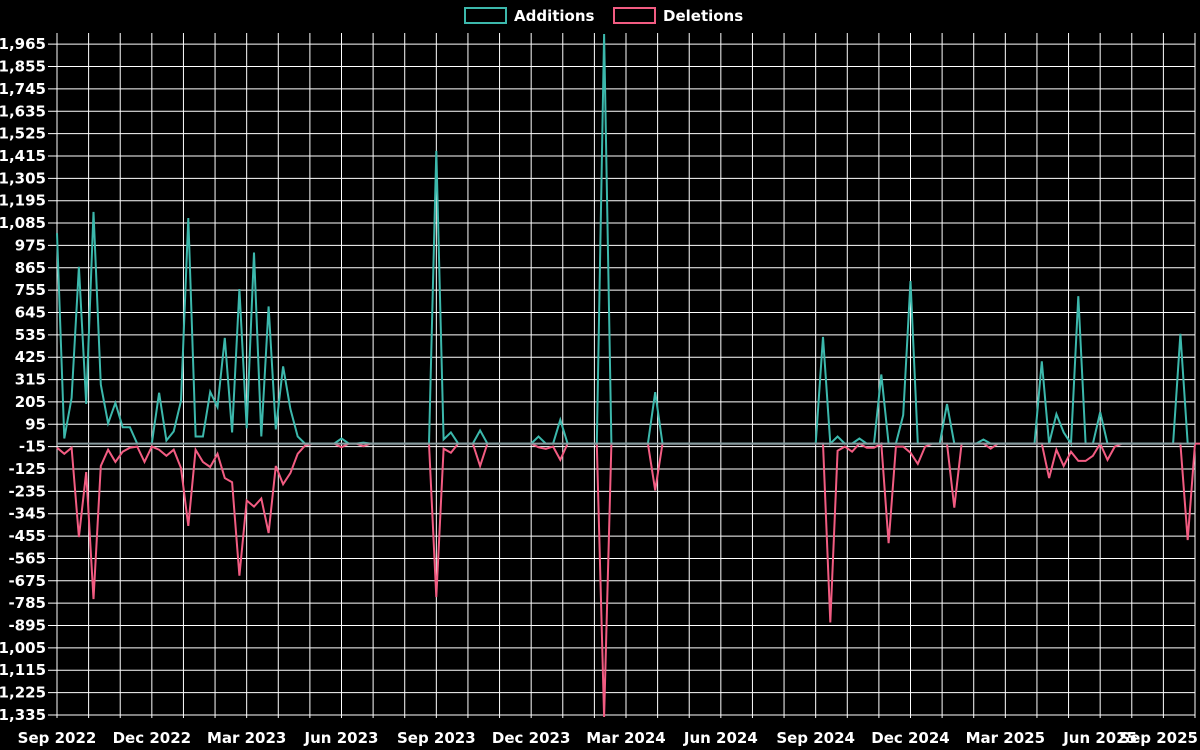 The image size is (1200, 750). What do you see at coordinates (554, 16) in the screenshot?
I see `legend-label-additions: Additions` at bounding box center [554, 16].